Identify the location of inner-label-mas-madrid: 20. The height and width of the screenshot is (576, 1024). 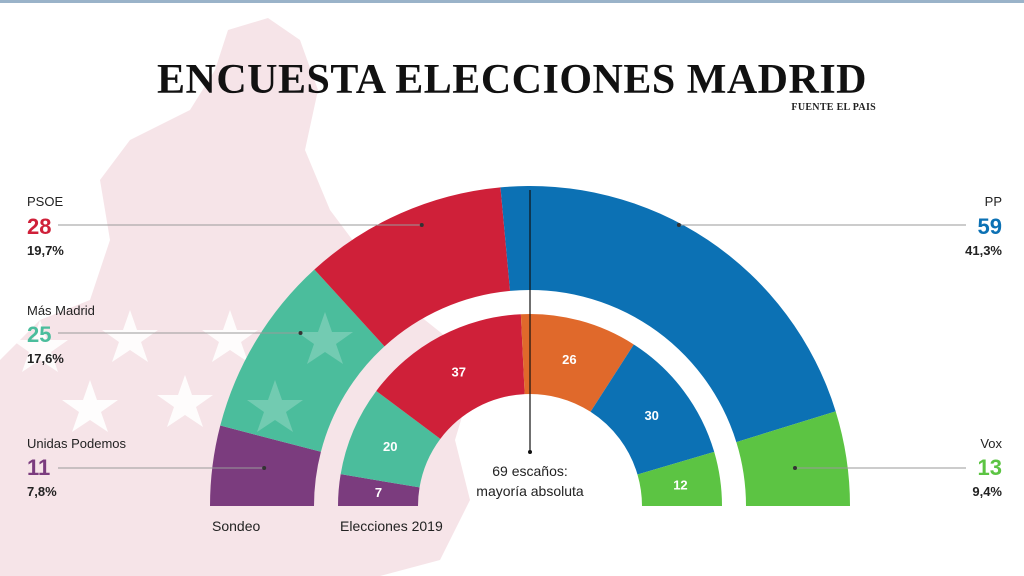
(390, 446).